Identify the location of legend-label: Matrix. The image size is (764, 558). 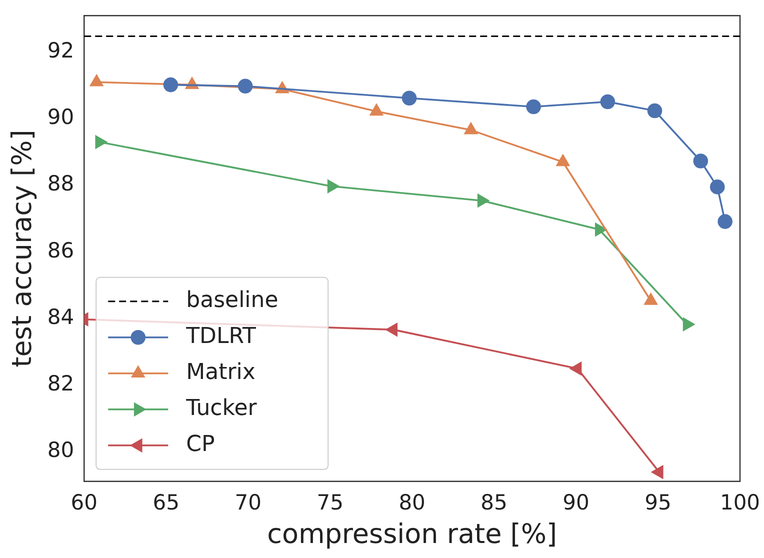
(221, 373).